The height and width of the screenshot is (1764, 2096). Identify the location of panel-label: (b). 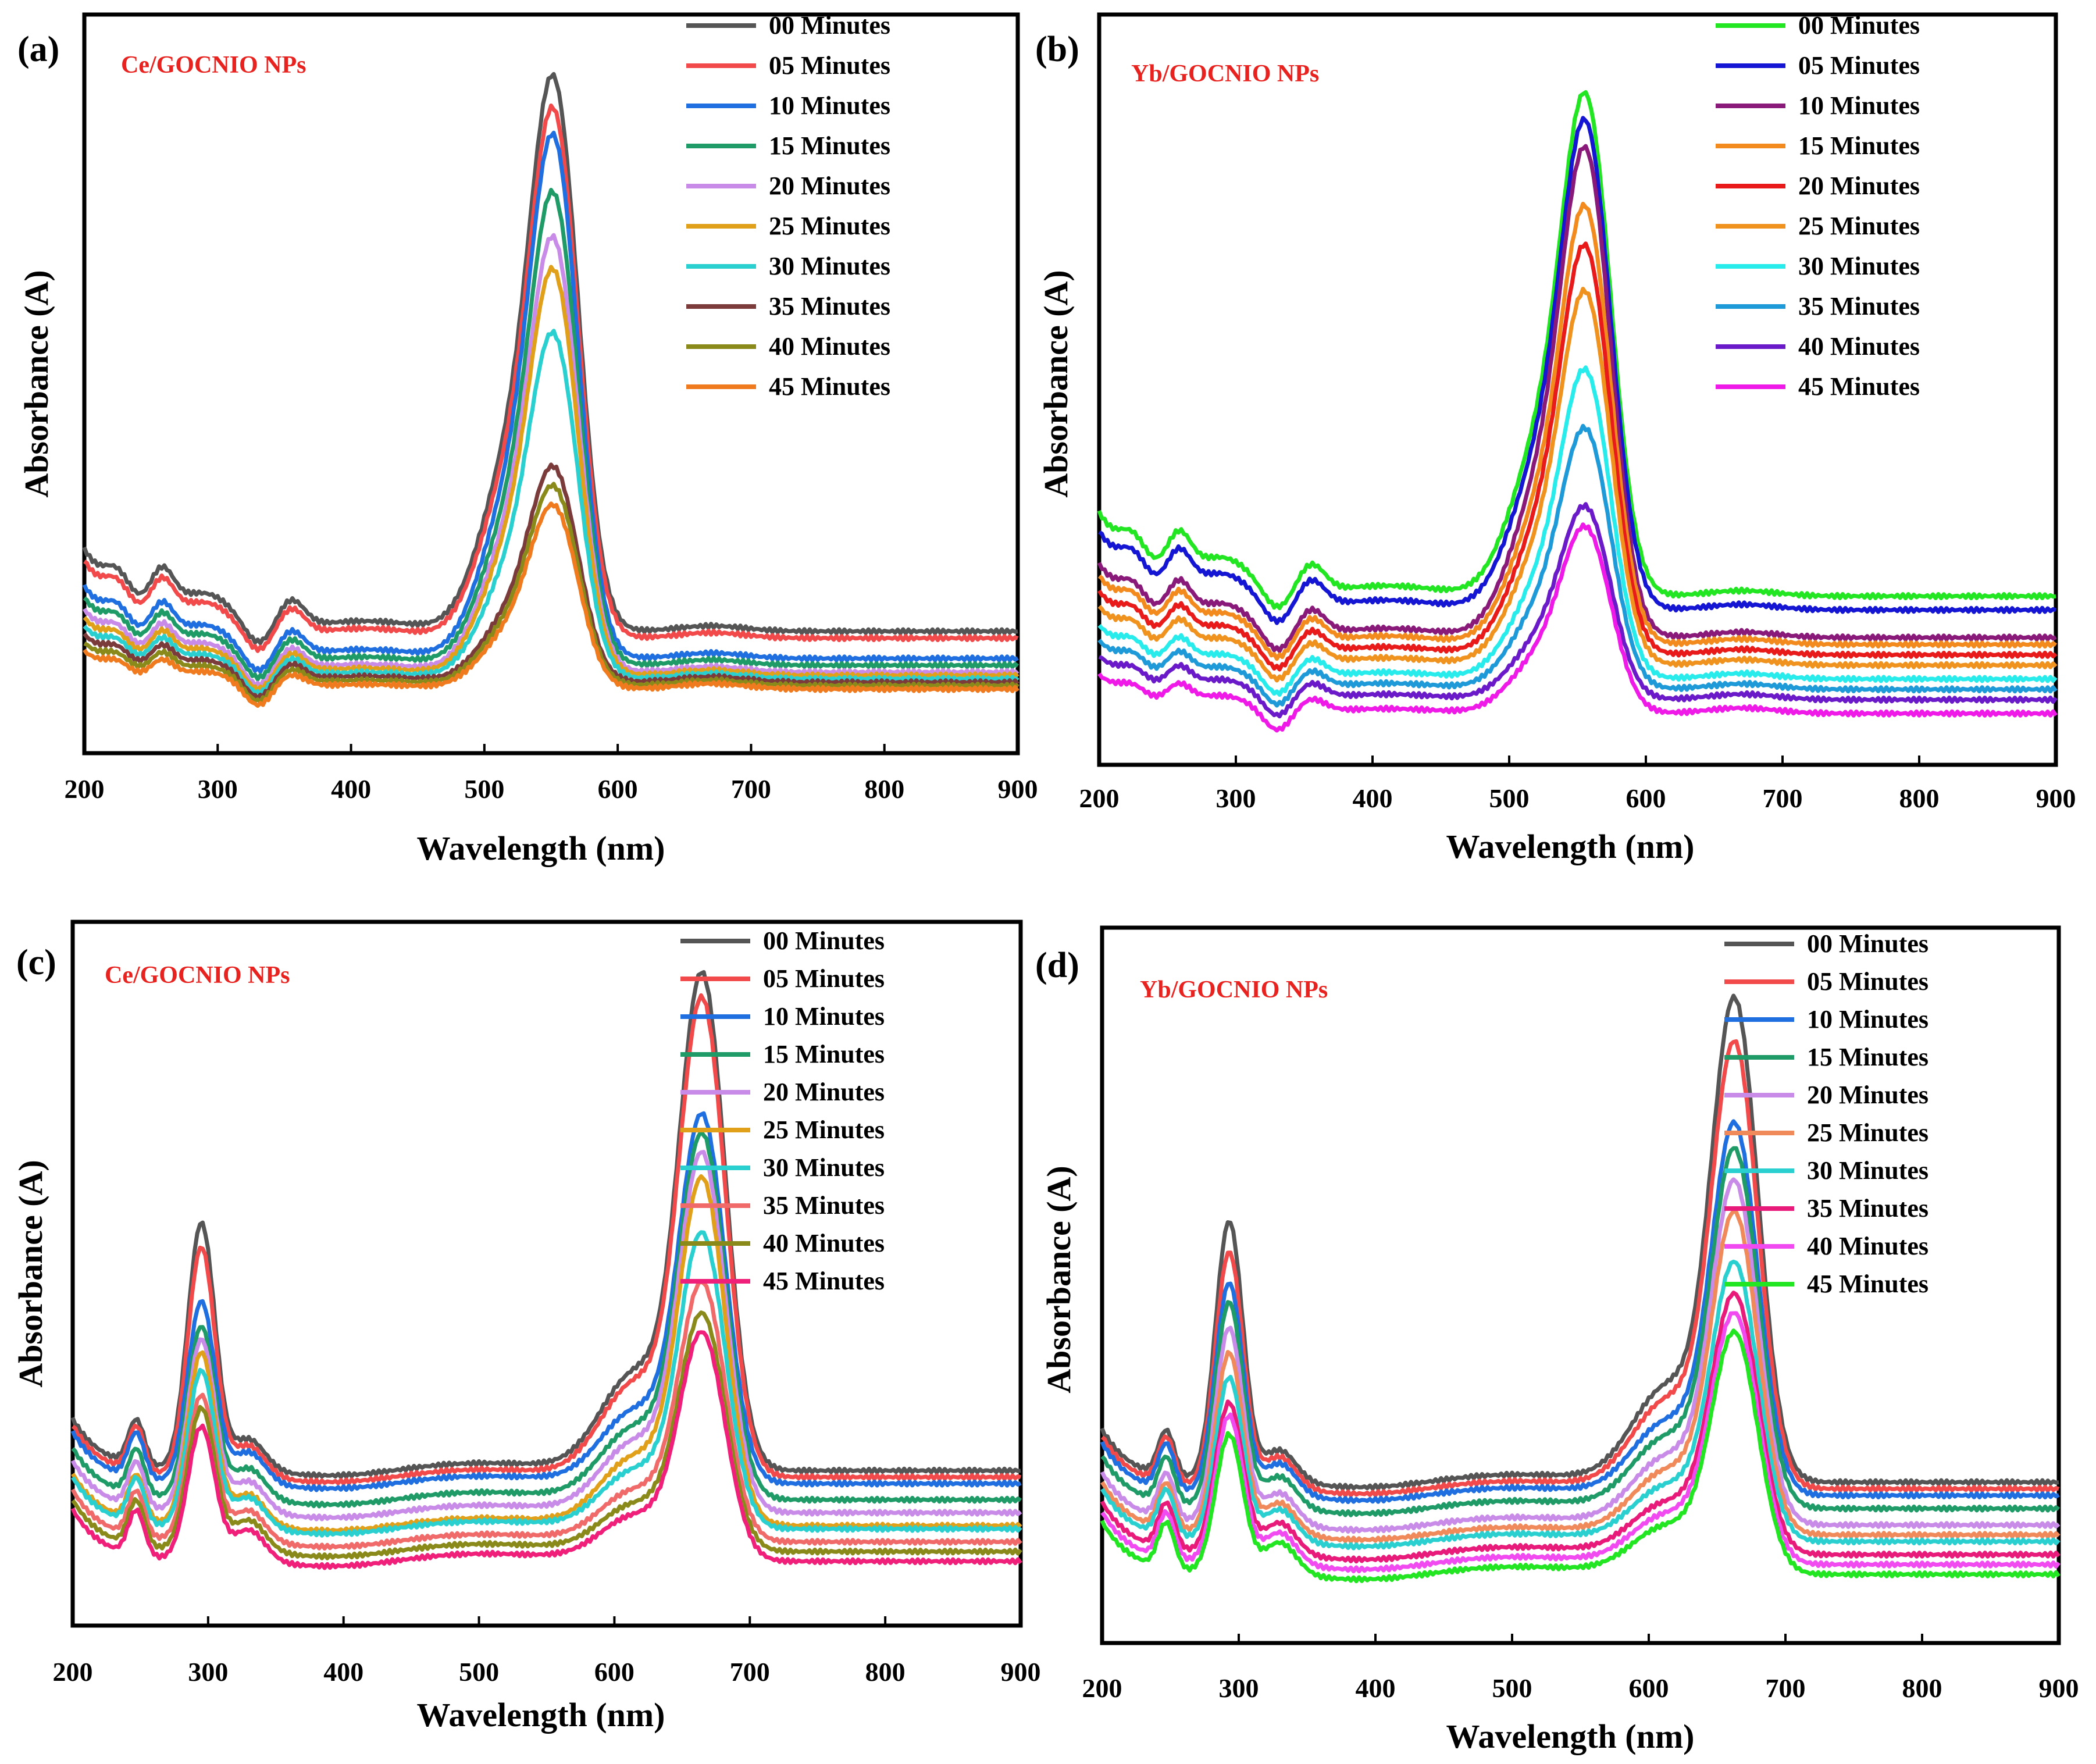
(1057, 49).